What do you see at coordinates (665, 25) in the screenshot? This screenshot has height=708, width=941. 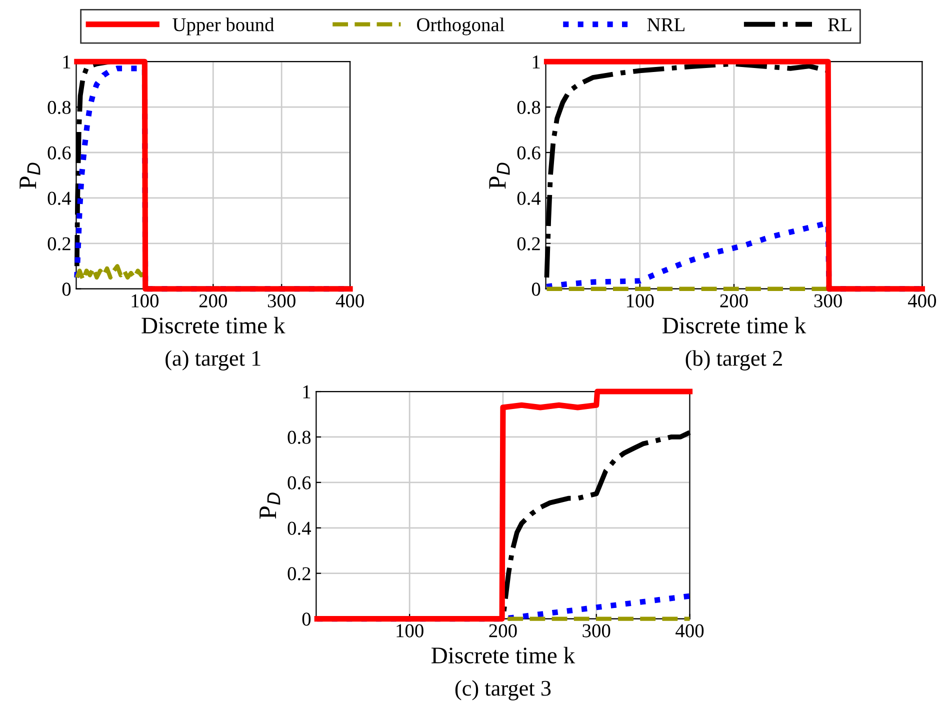 I see `legend-label: NRL` at bounding box center [665, 25].